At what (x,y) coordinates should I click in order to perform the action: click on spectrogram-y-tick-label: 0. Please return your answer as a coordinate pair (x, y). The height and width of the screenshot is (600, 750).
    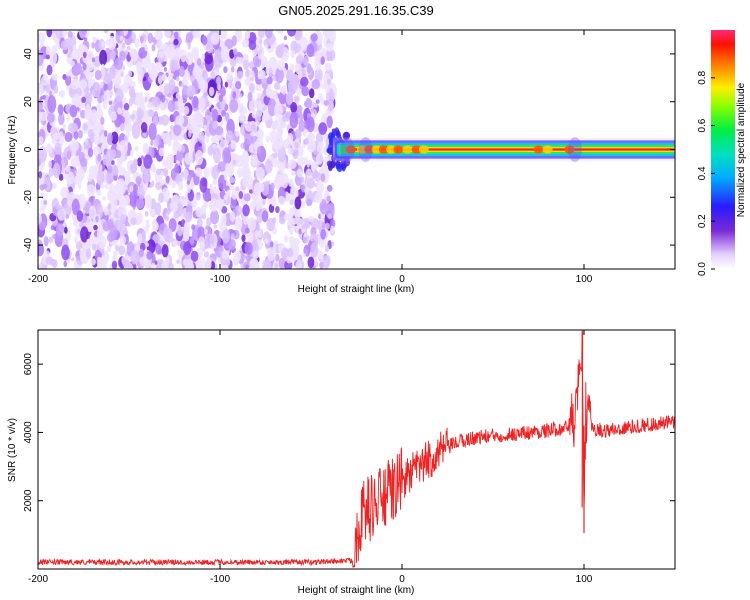
    Looking at the image, I should click on (28, 149).